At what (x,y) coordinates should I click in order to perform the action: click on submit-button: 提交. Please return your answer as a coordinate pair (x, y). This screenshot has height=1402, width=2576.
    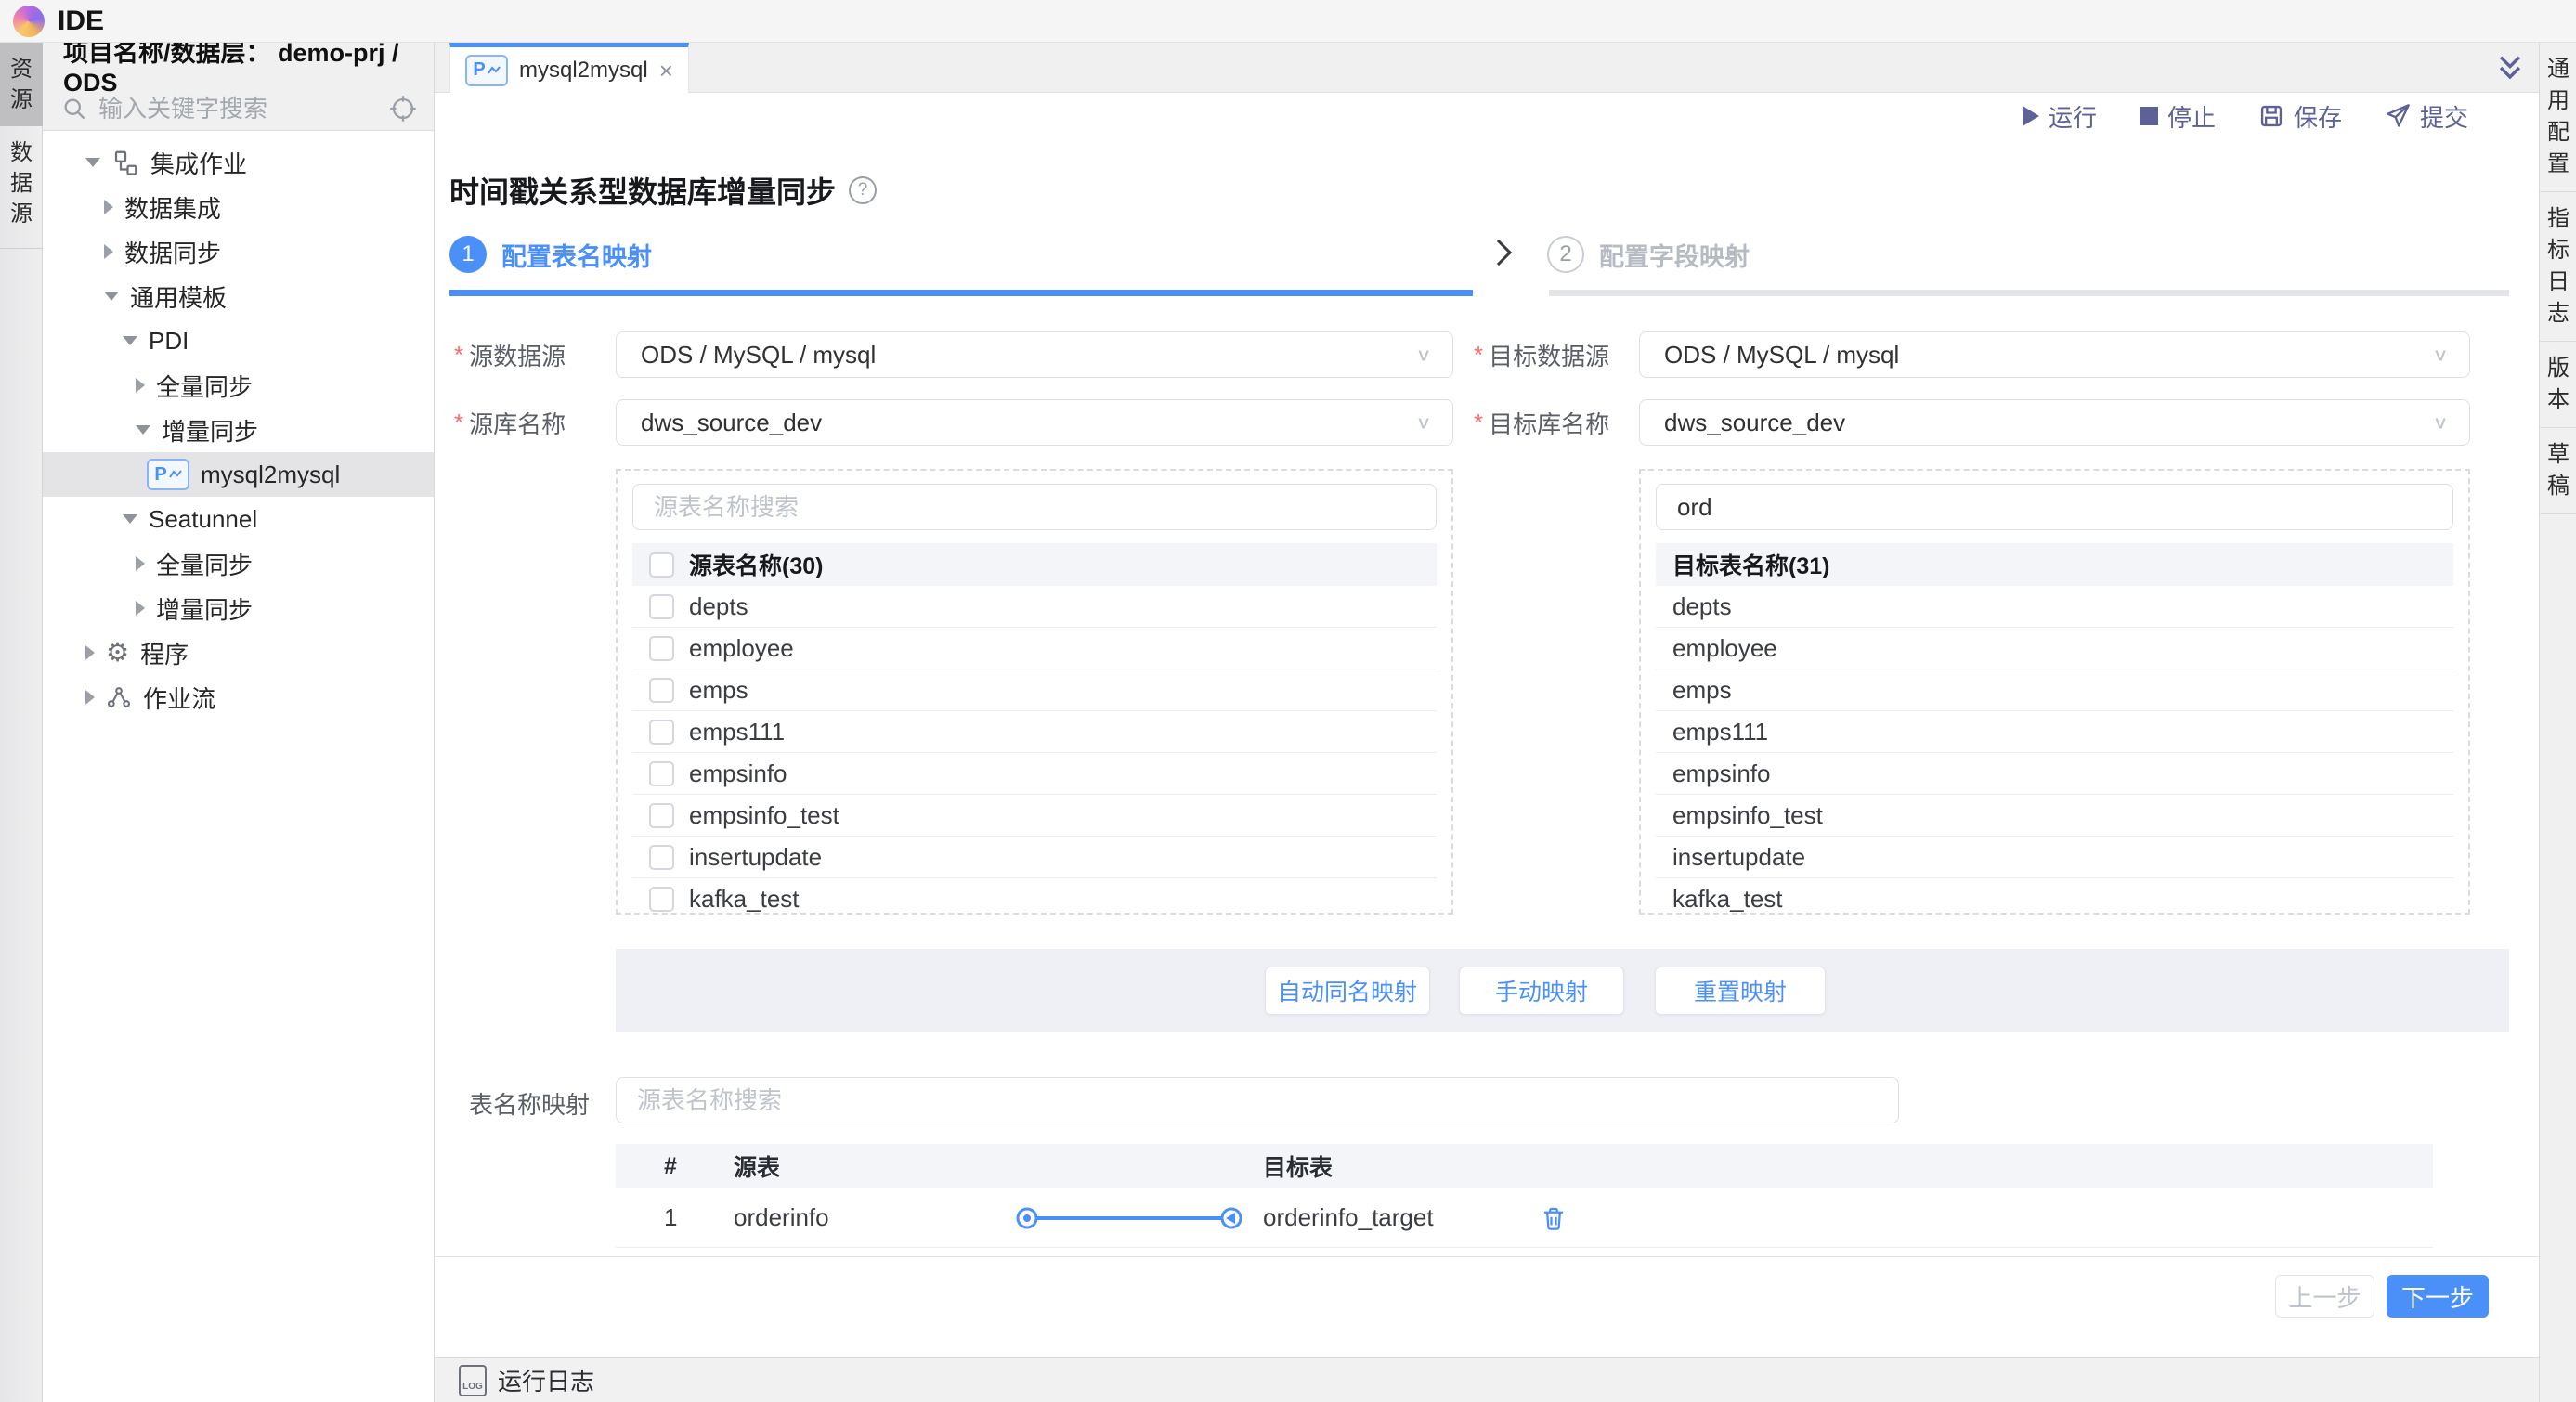
    Looking at the image, I should click on (2426, 116).